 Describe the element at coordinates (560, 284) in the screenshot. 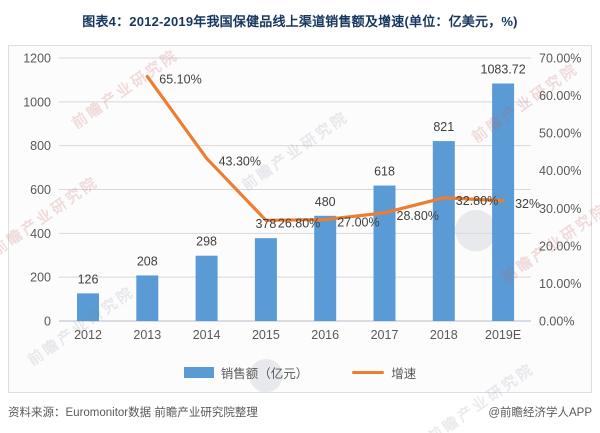

I see `right-axis-tick: 10.00%` at that location.